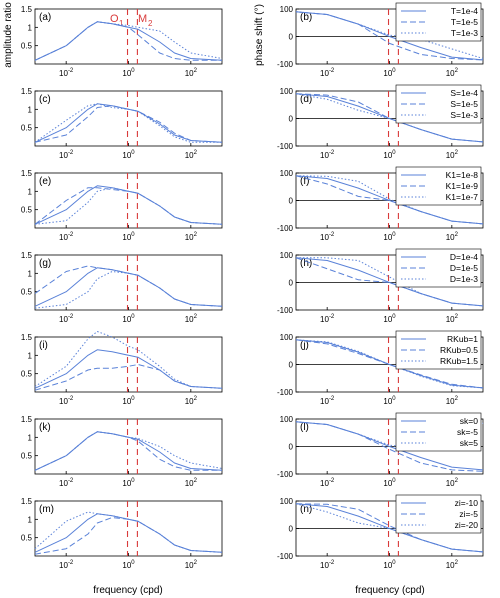  I want to click on panel-k: (k) 1.5 1 0.5 10⁻² 10⁰ 10², so click(122, 451).